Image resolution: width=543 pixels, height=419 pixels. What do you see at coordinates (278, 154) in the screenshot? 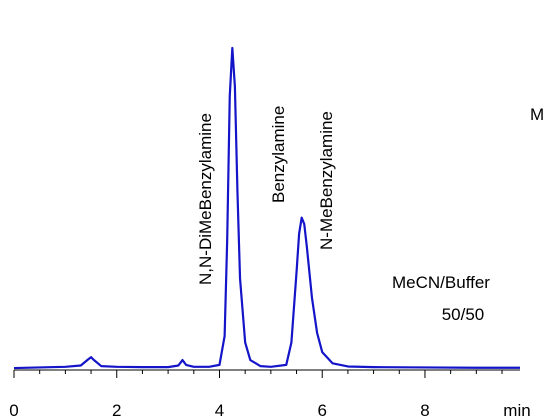
I see `annotation: Benzylamine` at bounding box center [278, 154].